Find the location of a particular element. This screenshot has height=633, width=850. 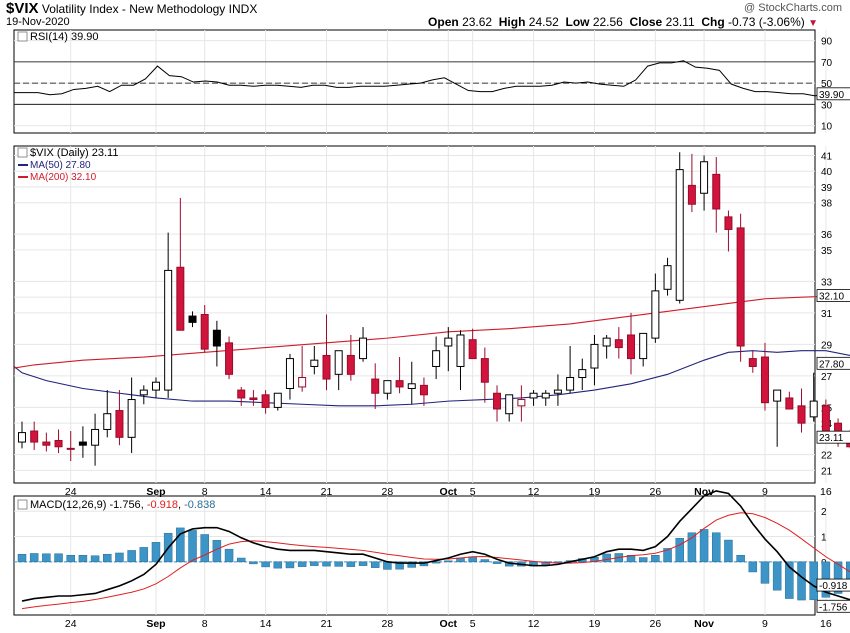

price-tick-label: 29 is located at coordinates (827, 345).